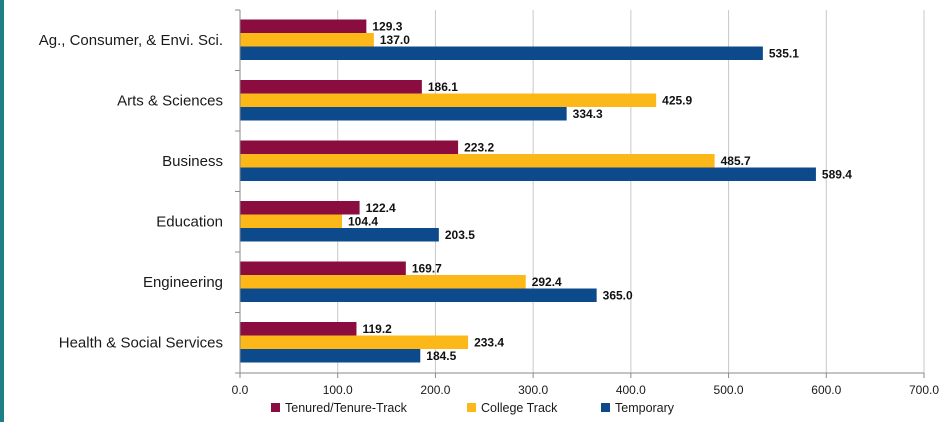 Image resolution: width=939 pixels, height=422 pixels. I want to click on data-label: 223.2, so click(479, 148).